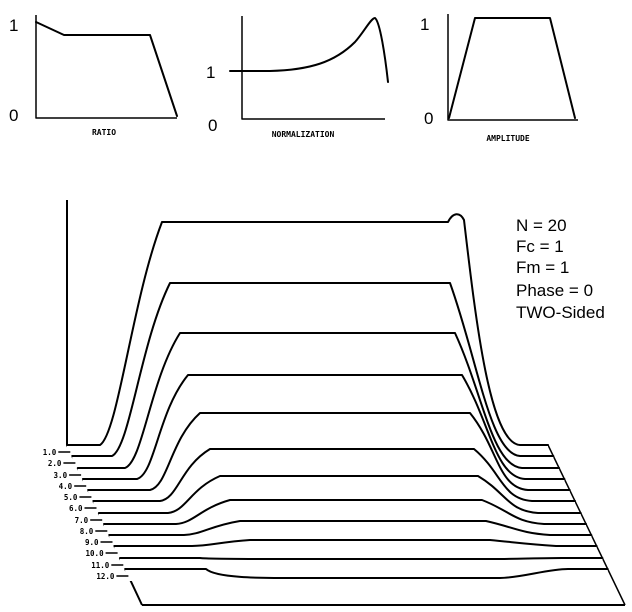 The image size is (632, 612). I want to click on depth-label: 9.0, so click(92, 542).